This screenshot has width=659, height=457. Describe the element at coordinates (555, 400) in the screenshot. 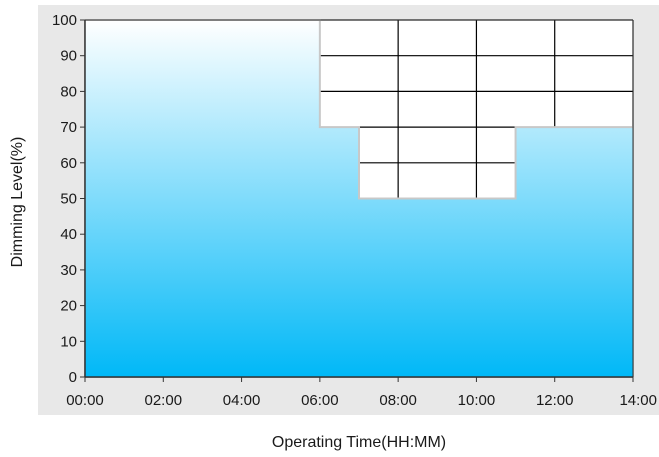

I see `x-tick-label: 12:00` at that location.